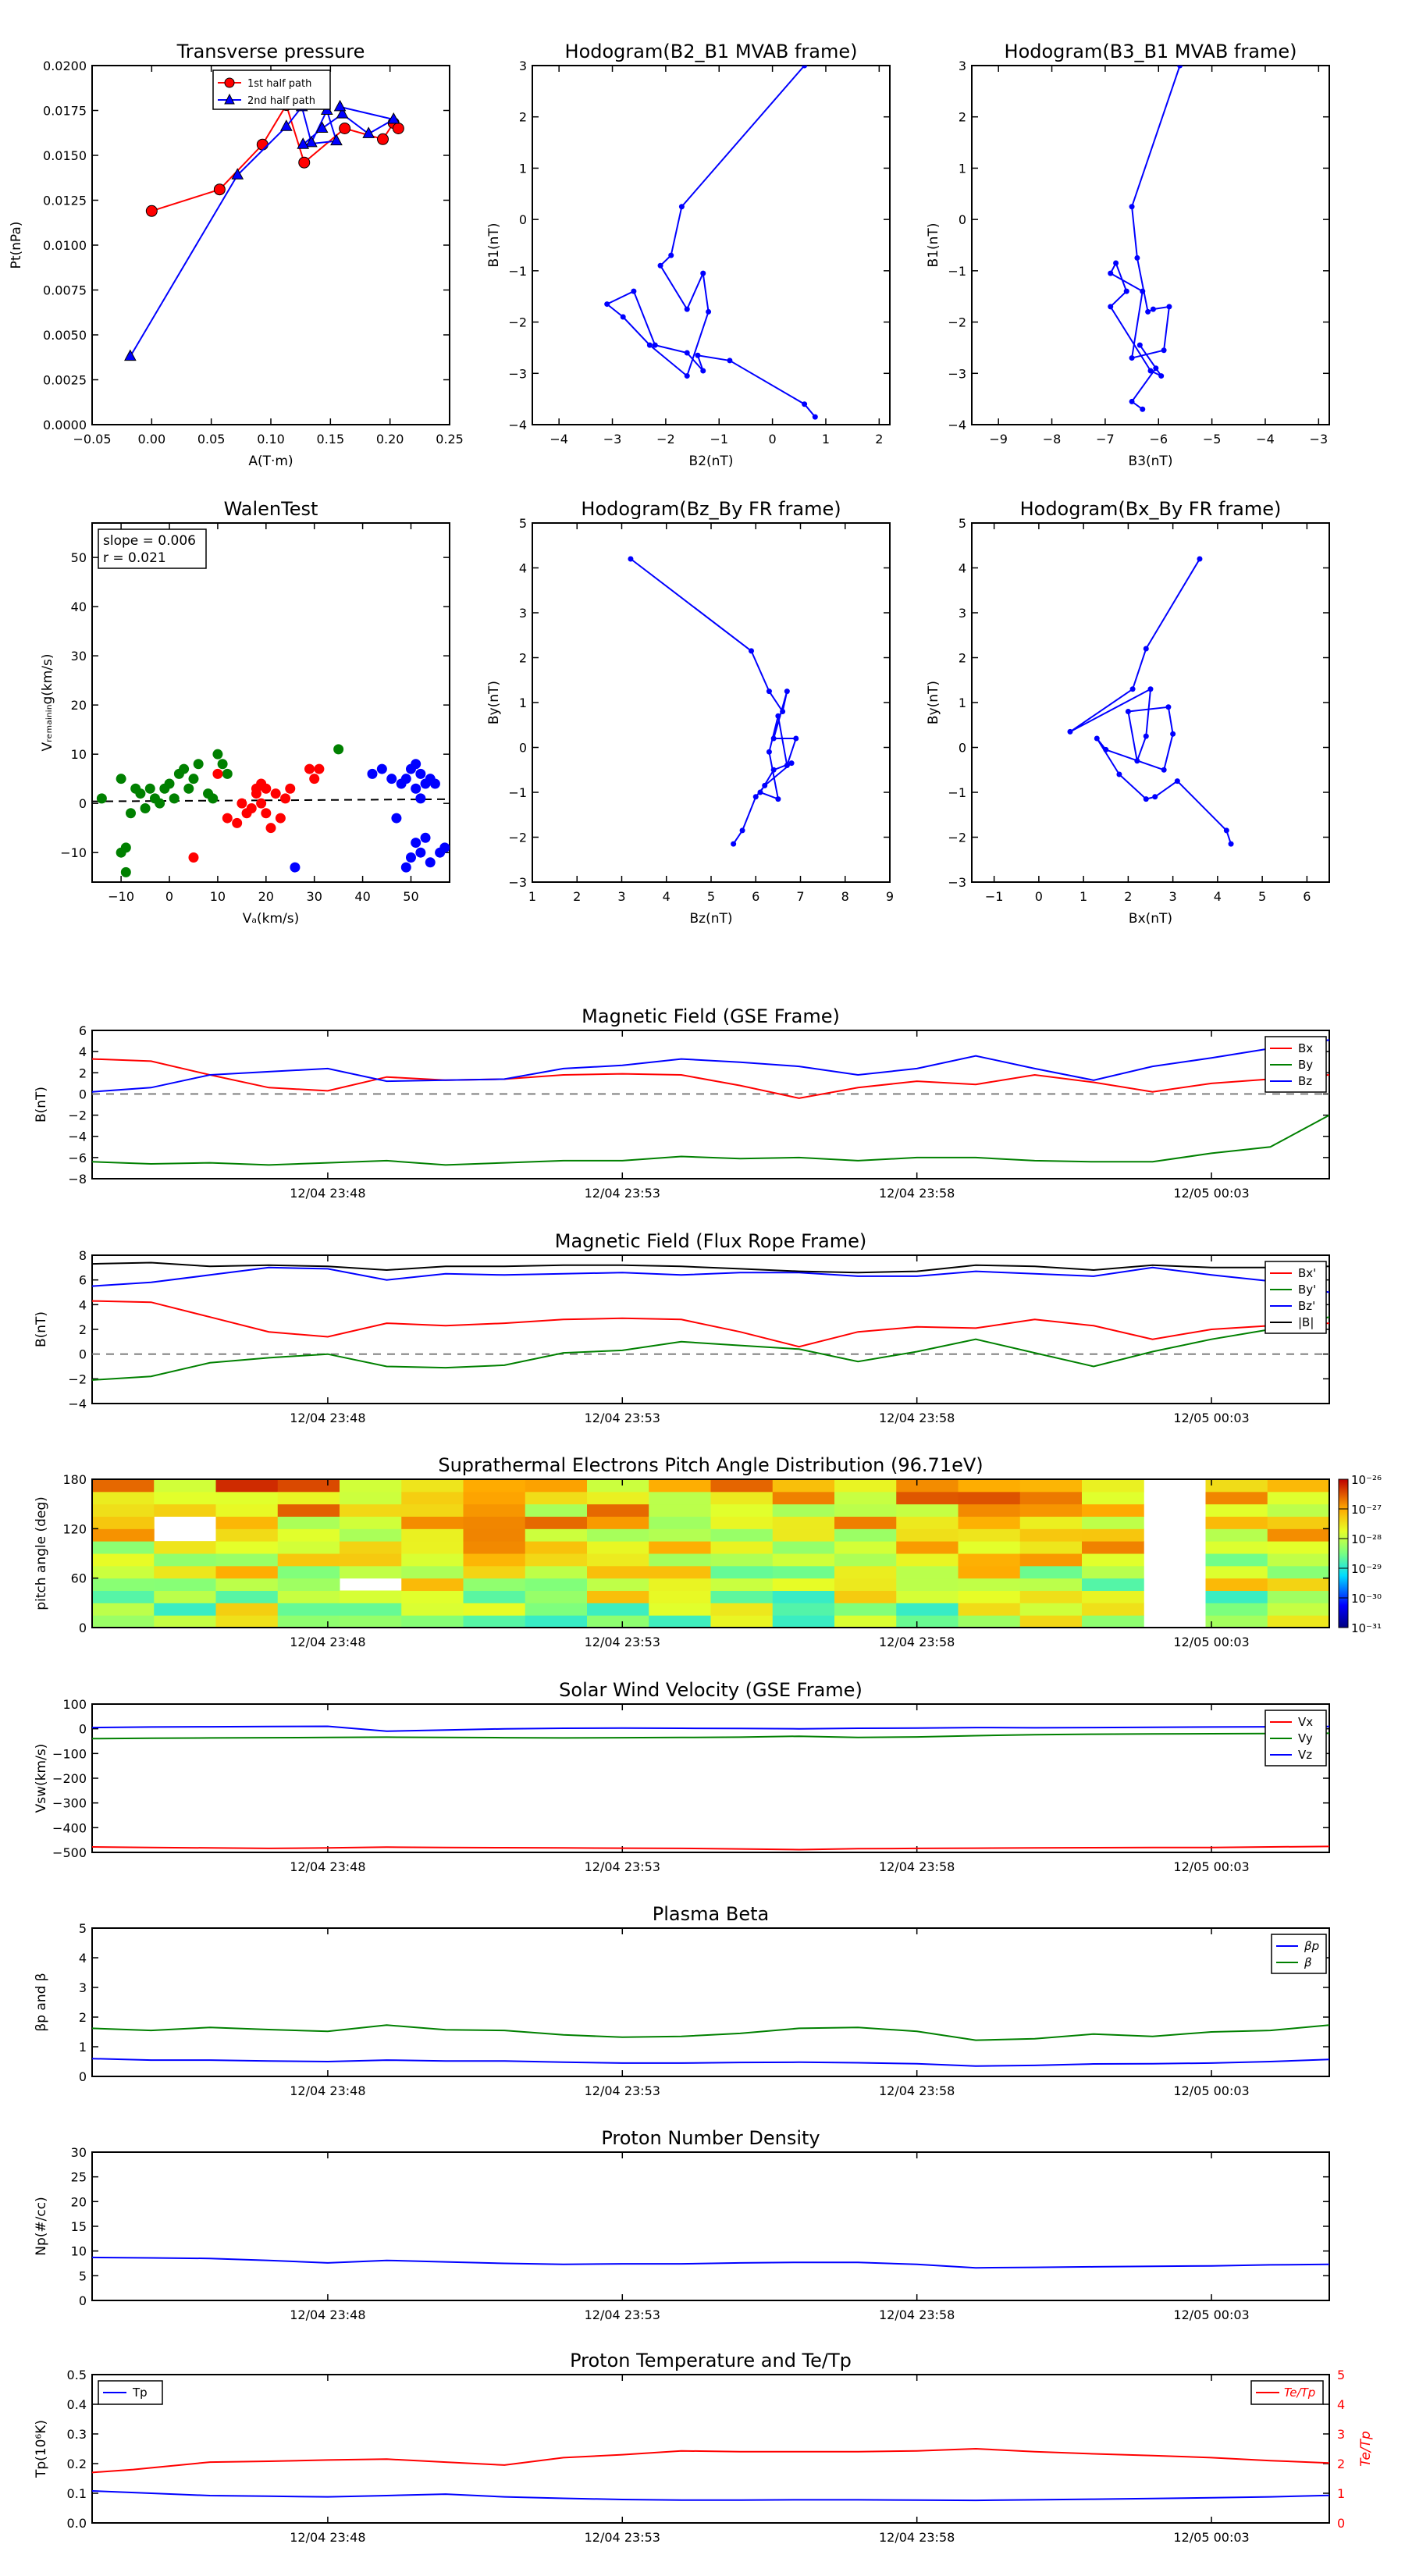 The height and width of the screenshot is (2576, 1405). Describe the element at coordinates (995, 896) in the screenshot. I see `hxy-xtick-label: −1` at that location.